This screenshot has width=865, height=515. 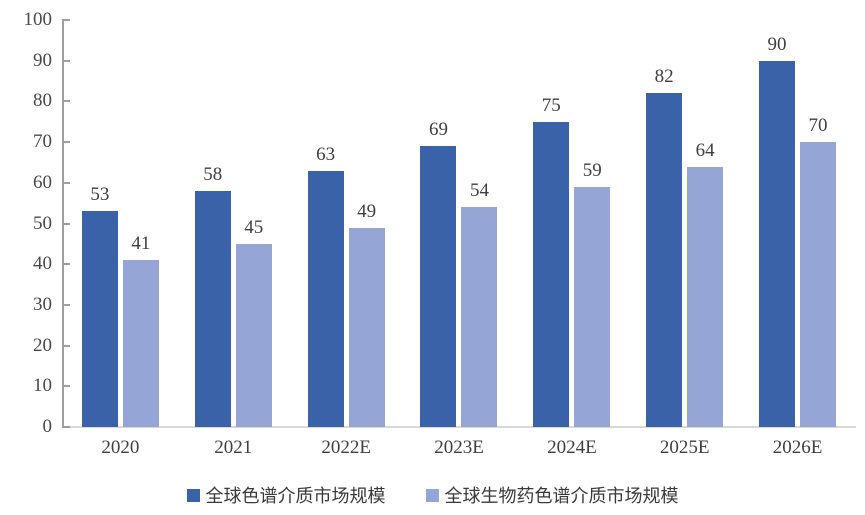 What do you see at coordinates (561, 496) in the screenshot?
I see `legend-label: 全球生物药色谱介质市场规模` at bounding box center [561, 496].